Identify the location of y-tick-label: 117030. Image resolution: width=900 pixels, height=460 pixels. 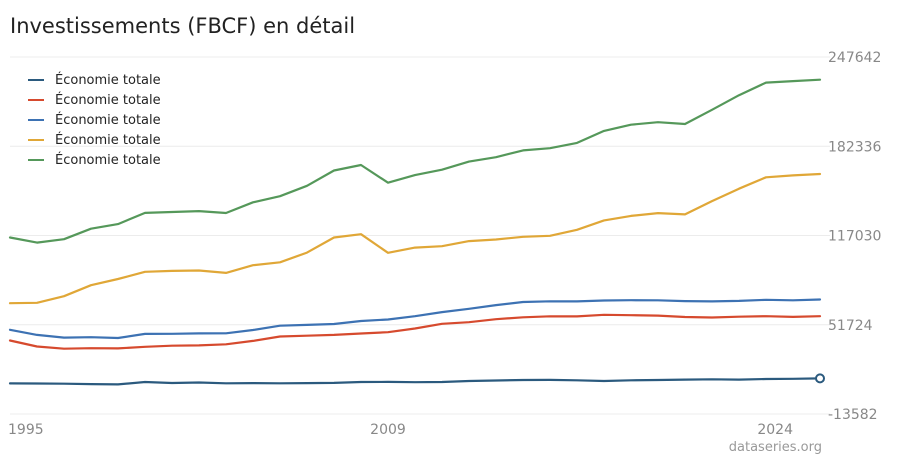
(854, 237).